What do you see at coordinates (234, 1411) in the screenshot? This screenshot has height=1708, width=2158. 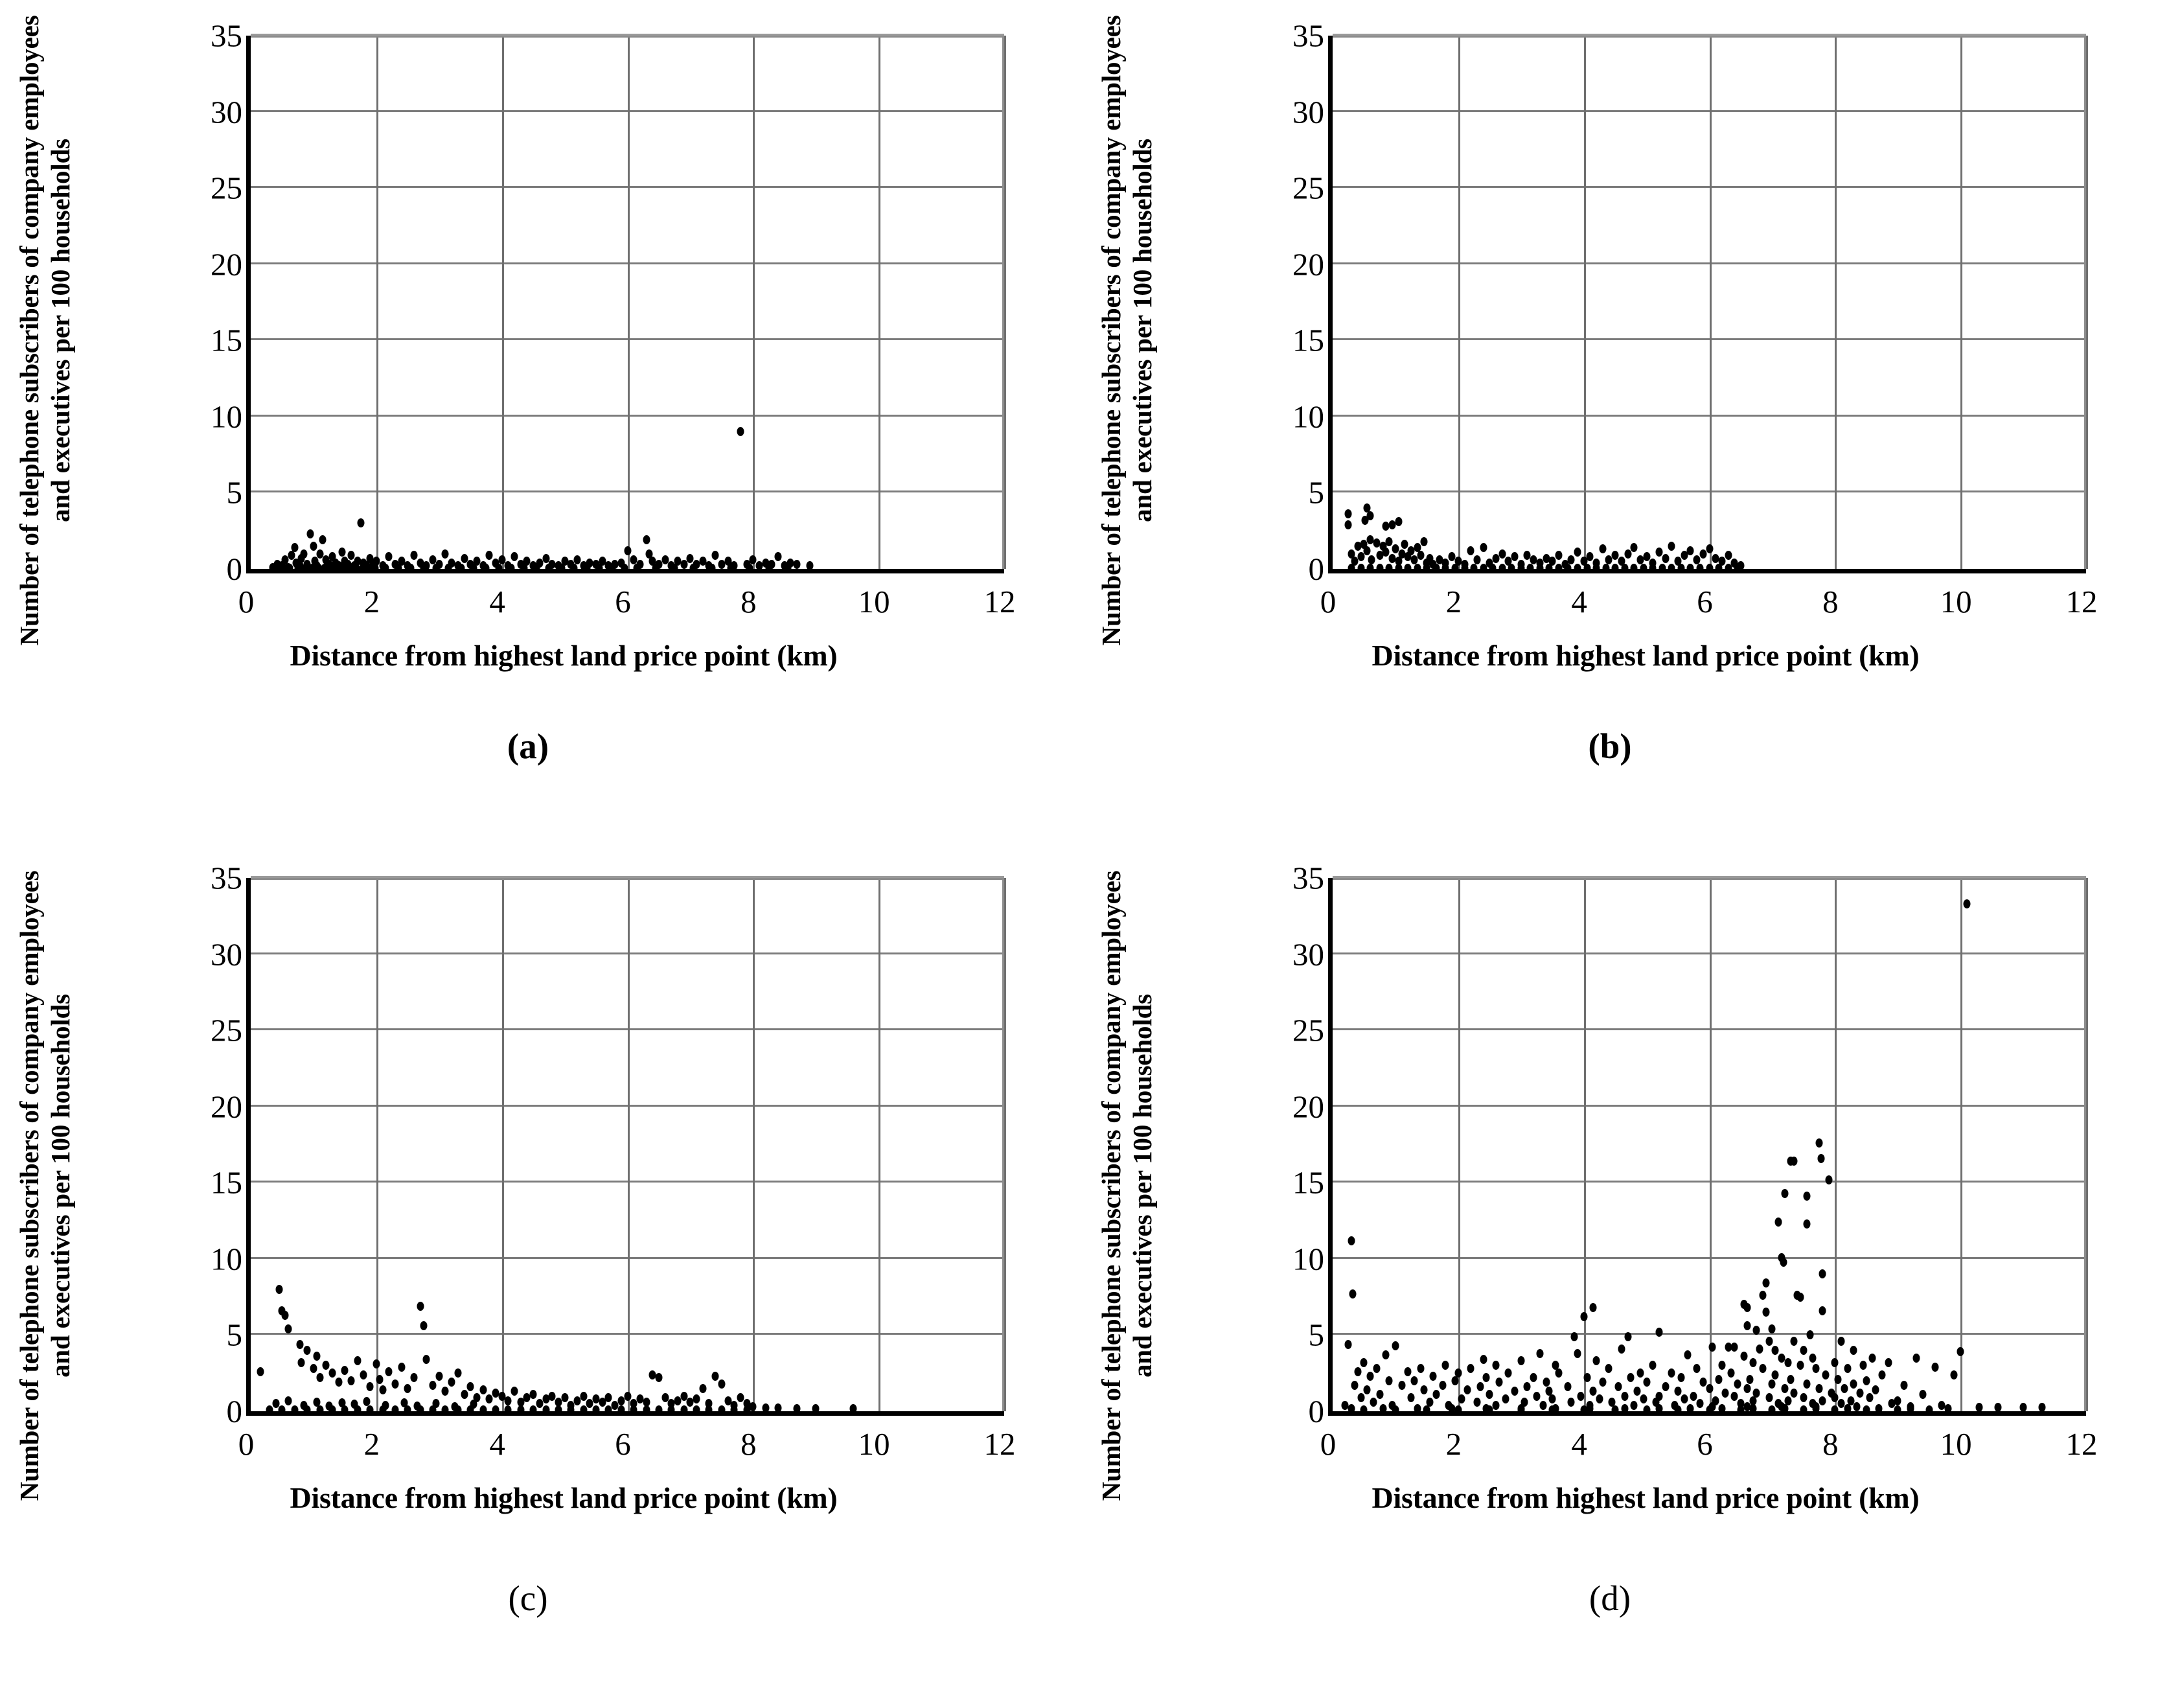 I see `y-axis-tick-label: 0` at bounding box center [234, 1411].